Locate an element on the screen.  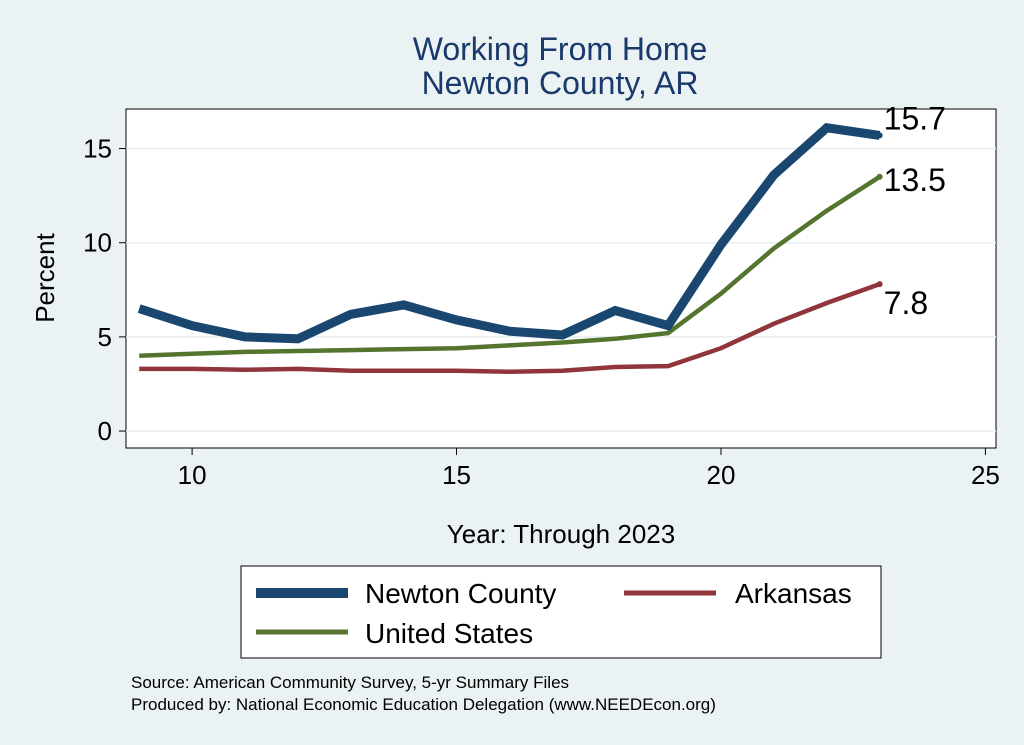
chart-title-line-2: Newton County, AR is located at coordinates (560, 83).